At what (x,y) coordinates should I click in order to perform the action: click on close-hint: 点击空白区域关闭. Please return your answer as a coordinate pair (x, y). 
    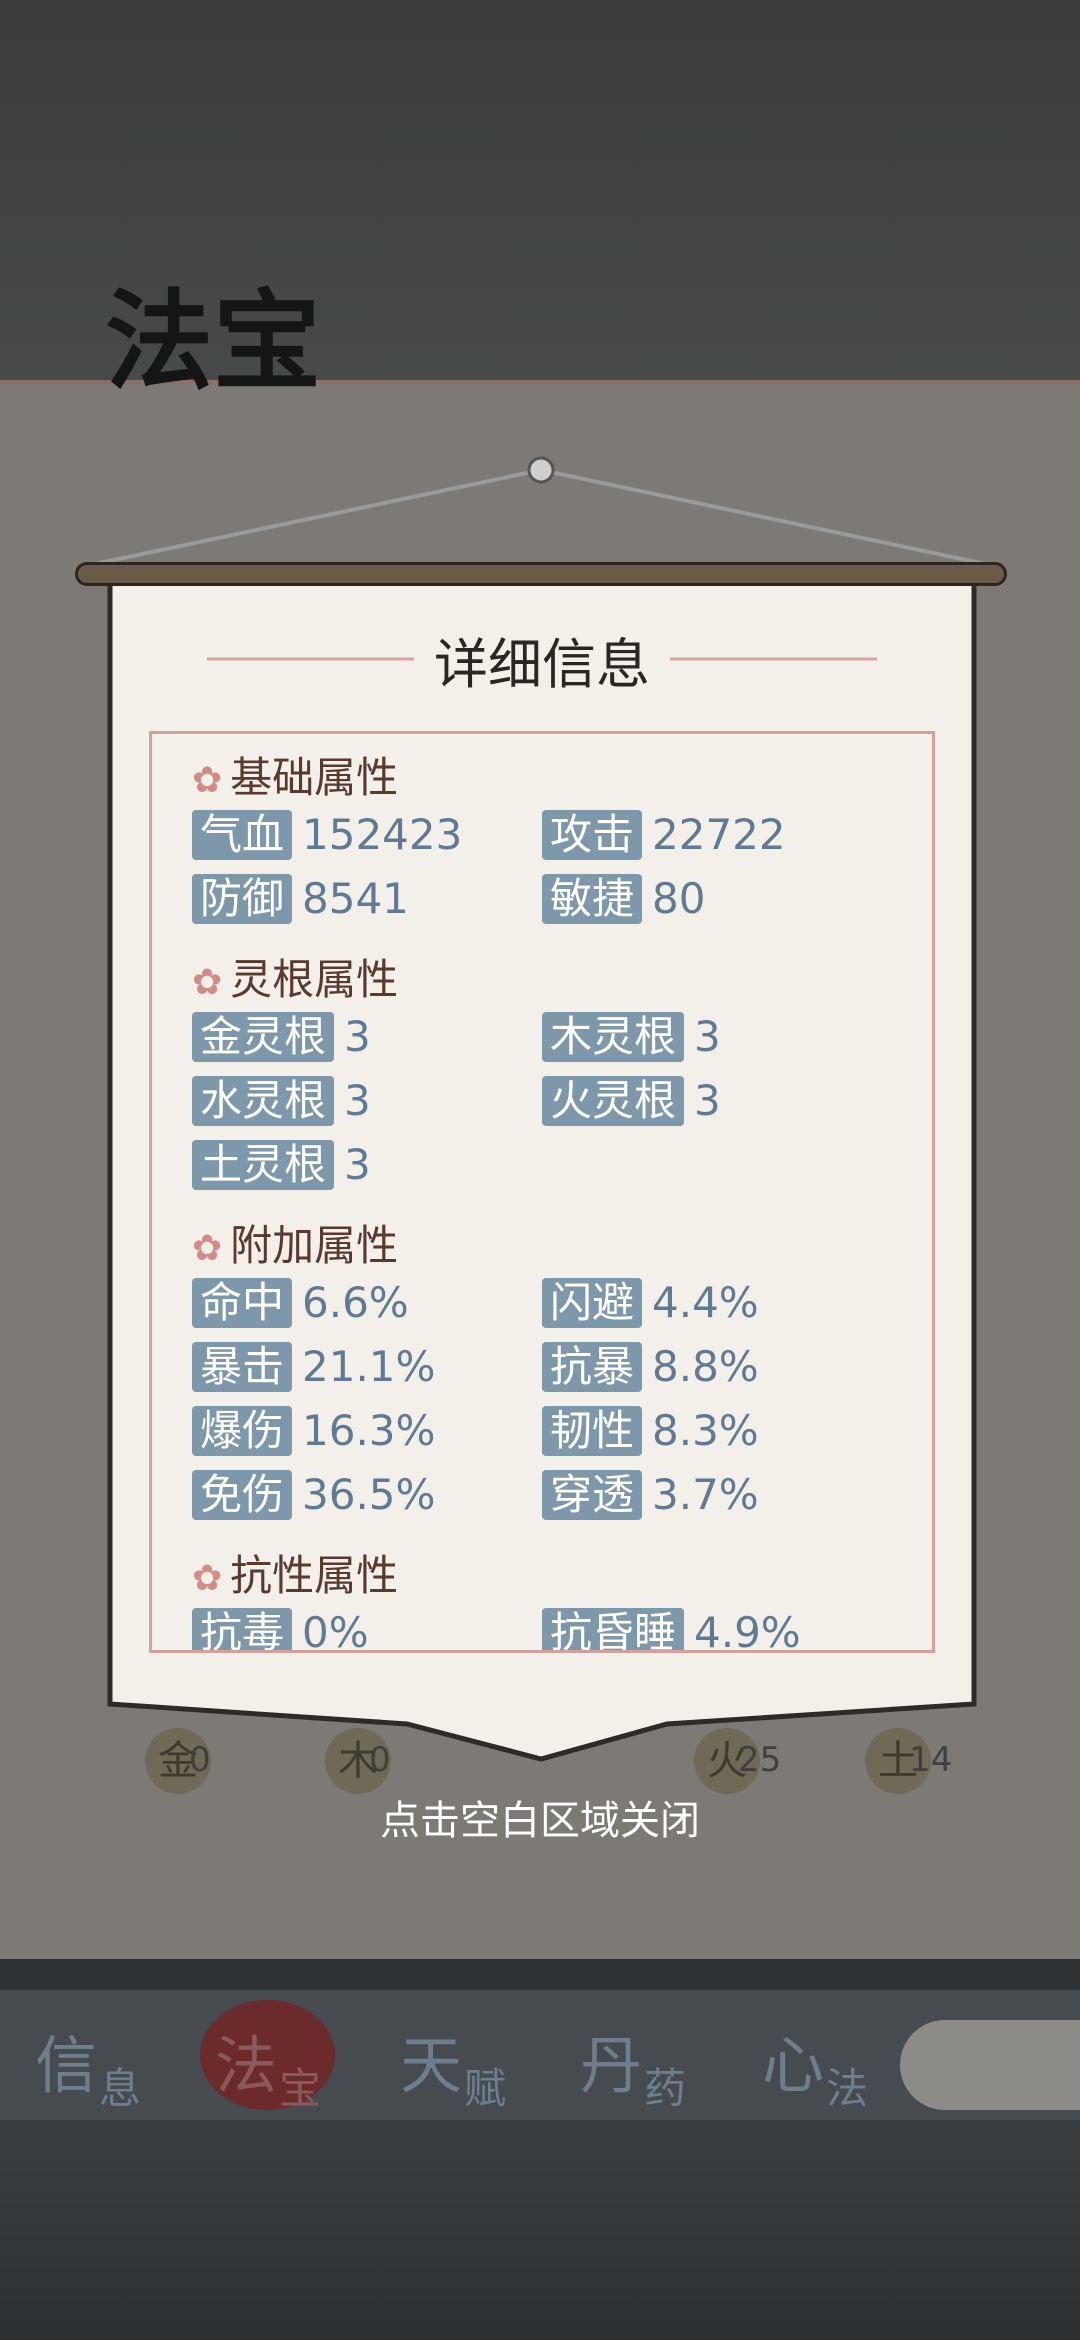
    Looking at the image, I should click on (540, 1821).